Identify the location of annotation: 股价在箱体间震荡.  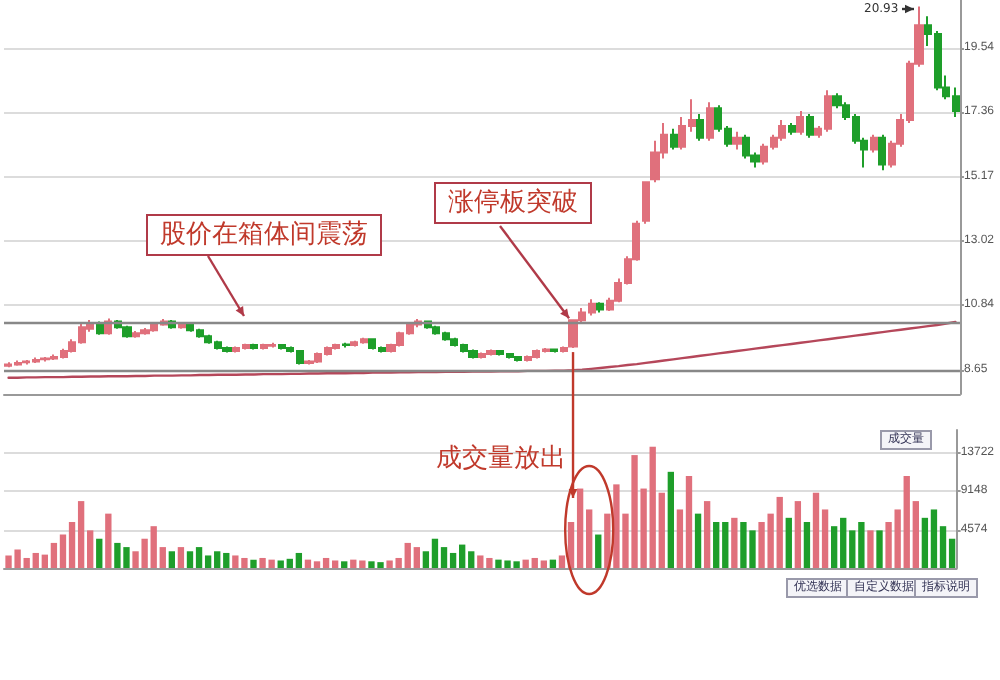
(264, 235).